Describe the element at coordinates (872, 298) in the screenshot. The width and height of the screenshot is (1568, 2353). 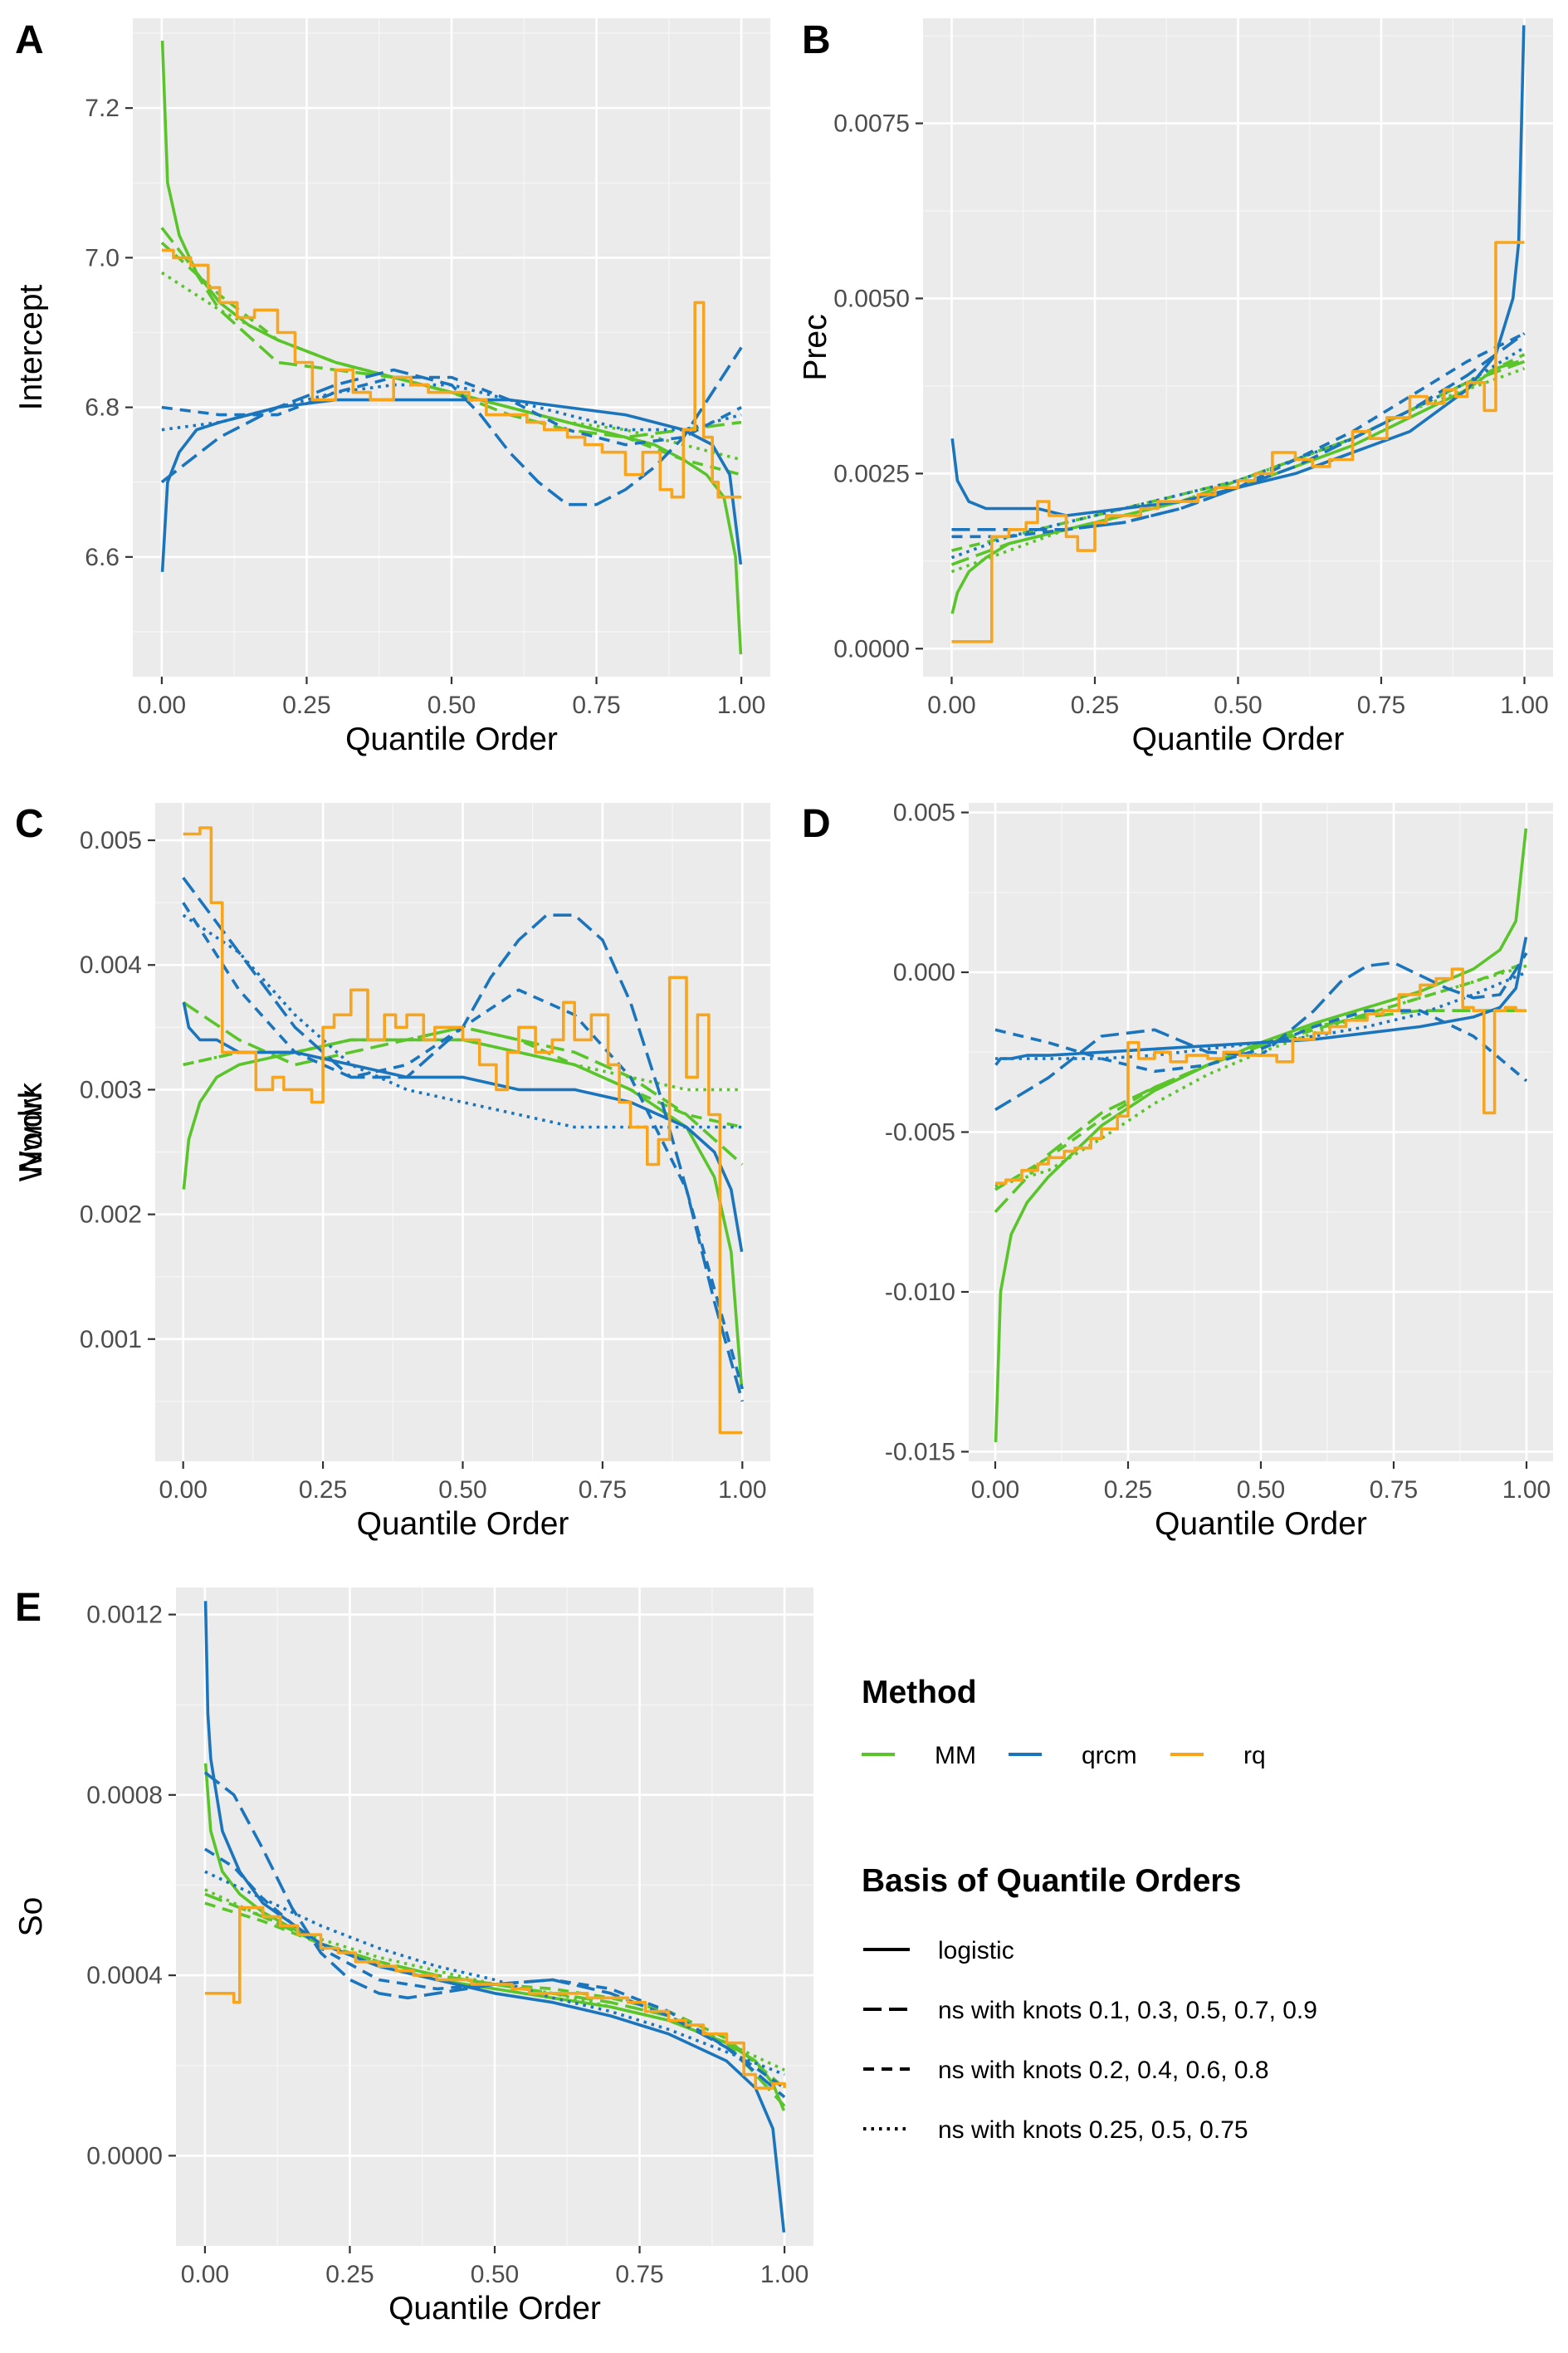
I see `y-tick-label: 0.0050` at that location.